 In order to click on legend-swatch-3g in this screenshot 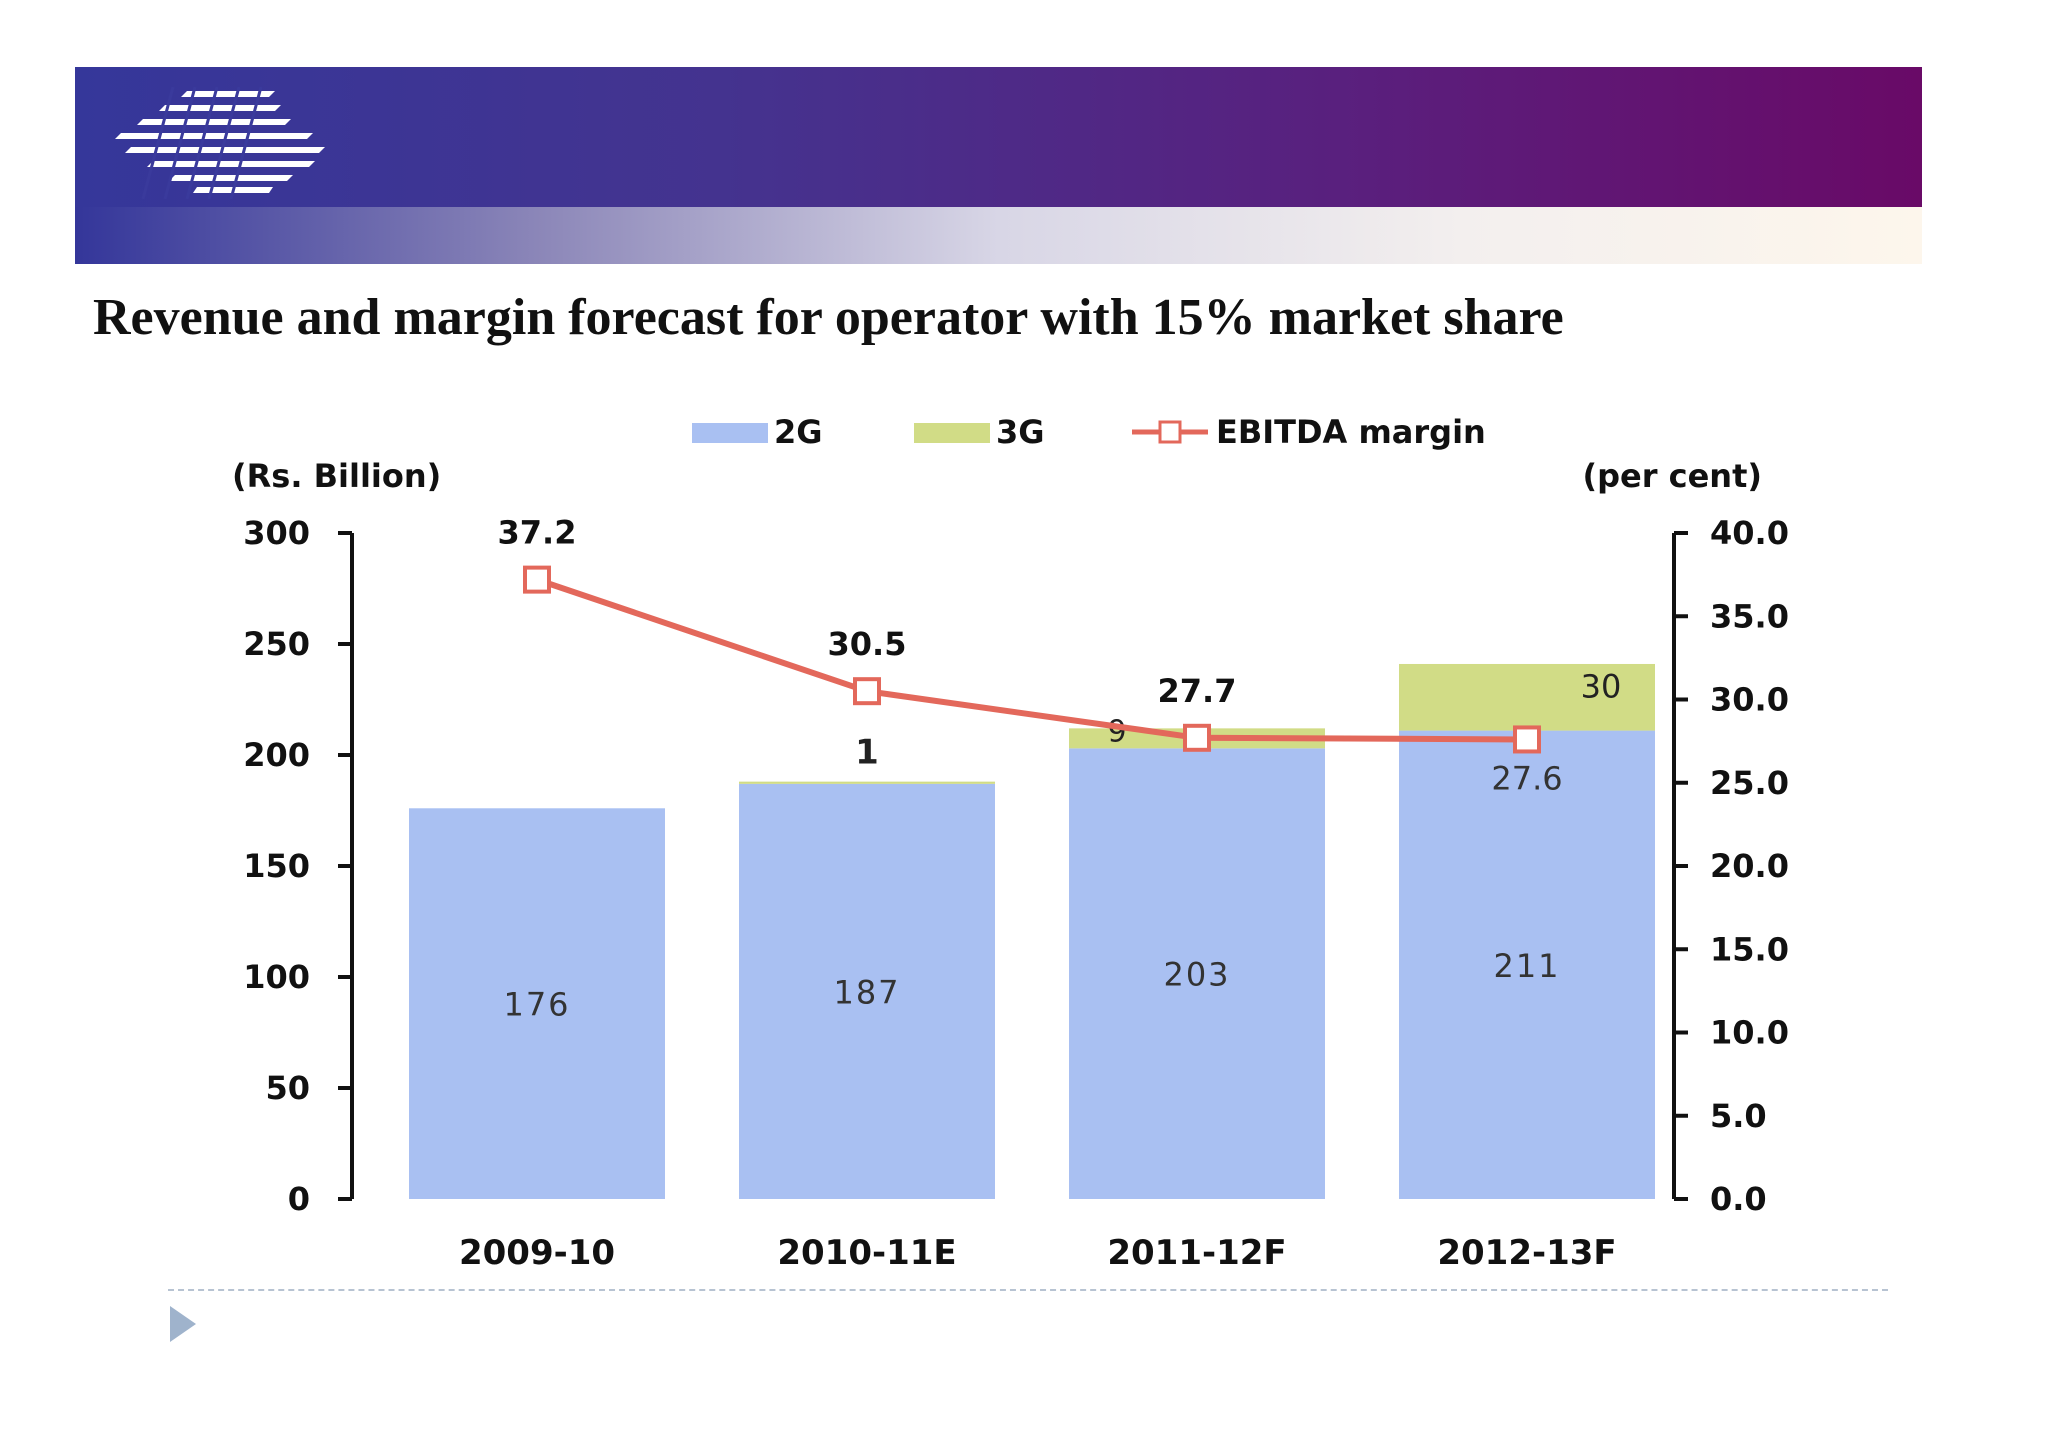, I will do `click(952, 433)`.